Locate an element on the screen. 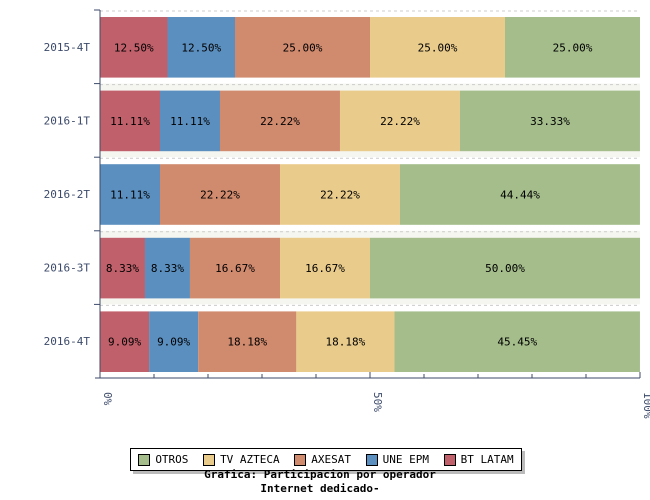 The width and height of the screenshot is (650, 500). data-label: 33.33% is located at coordinates (550, 121).